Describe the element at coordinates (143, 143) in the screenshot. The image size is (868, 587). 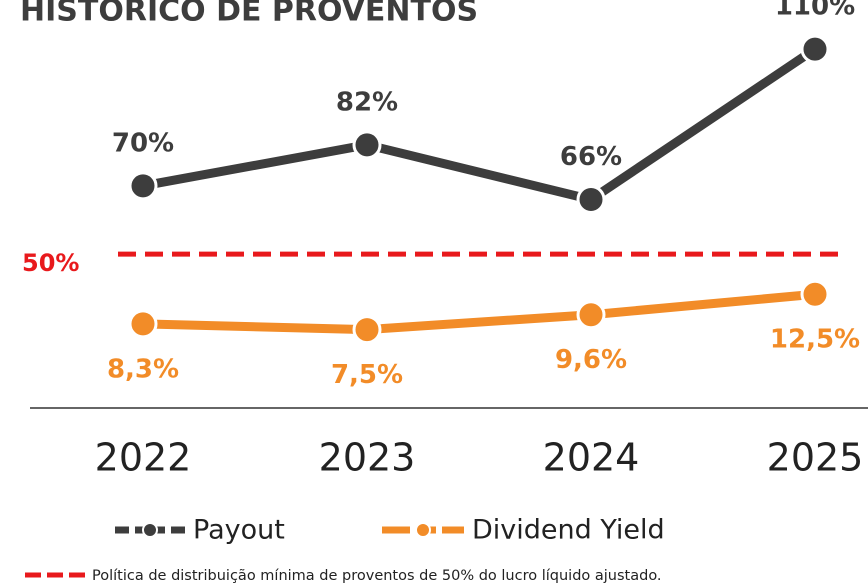
I see `data-label: 70%` at that location.